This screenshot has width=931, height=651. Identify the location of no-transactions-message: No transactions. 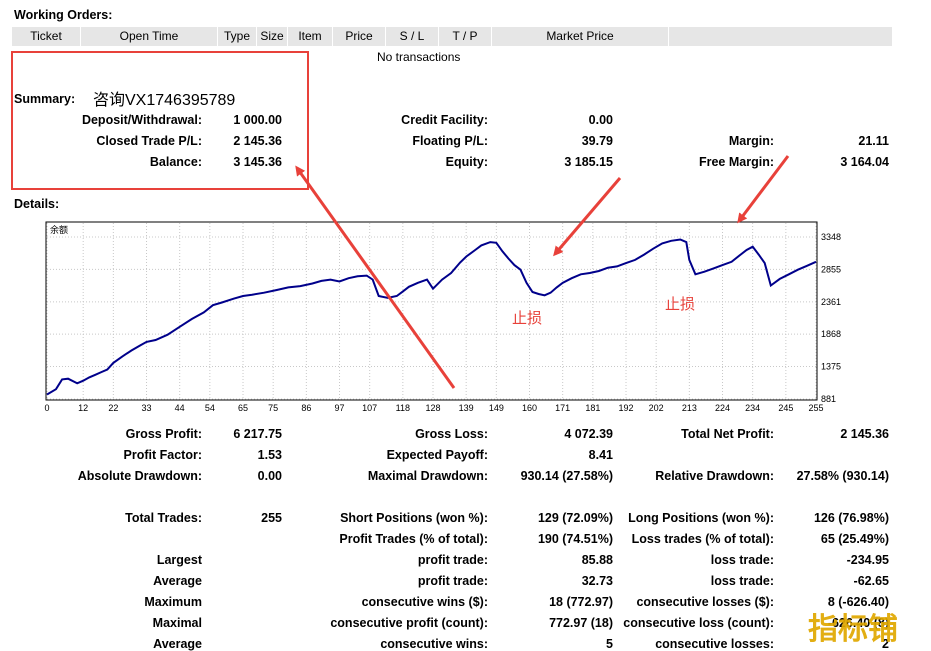
(419, 57).